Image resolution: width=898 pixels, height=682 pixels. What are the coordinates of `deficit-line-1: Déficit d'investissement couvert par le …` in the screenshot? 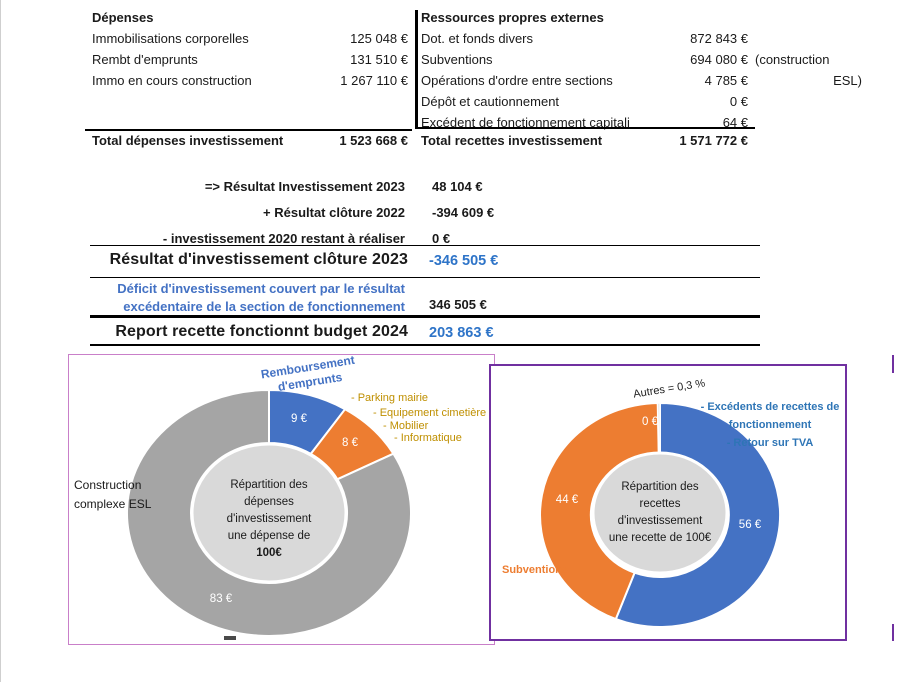 It's located at (261, 288).